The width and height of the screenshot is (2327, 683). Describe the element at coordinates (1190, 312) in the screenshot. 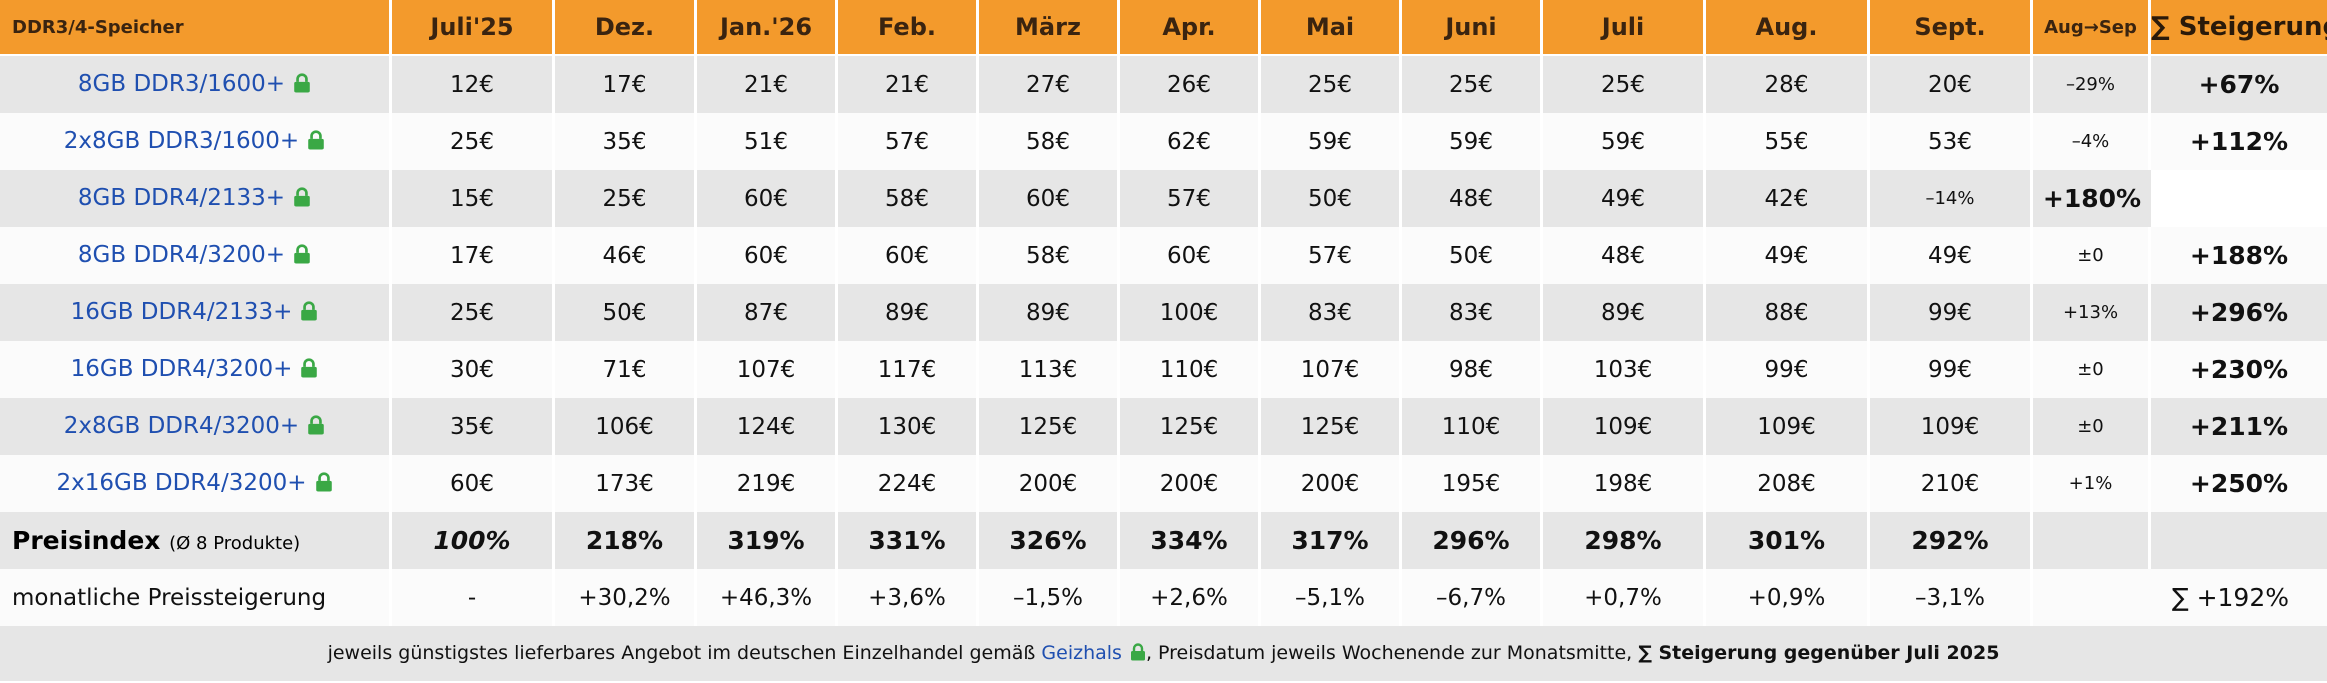

I see `price-cell: 100€` at that location.